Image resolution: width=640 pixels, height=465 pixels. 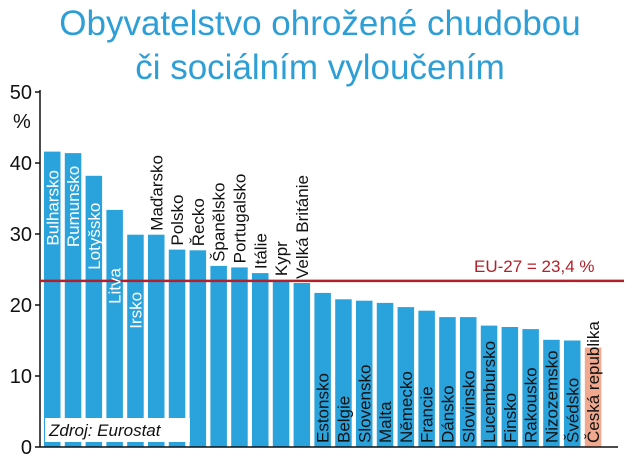 What do you see at coordinates (198, 222) in the screenshot?
I see `category-label-8: Řecko` at bounding box center [198, 222].